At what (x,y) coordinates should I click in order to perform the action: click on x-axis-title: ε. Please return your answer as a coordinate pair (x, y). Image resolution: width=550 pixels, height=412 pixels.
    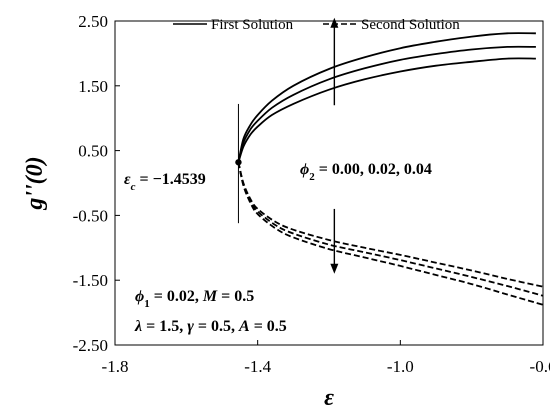
    Looking at the image, I should click on (329, 398).